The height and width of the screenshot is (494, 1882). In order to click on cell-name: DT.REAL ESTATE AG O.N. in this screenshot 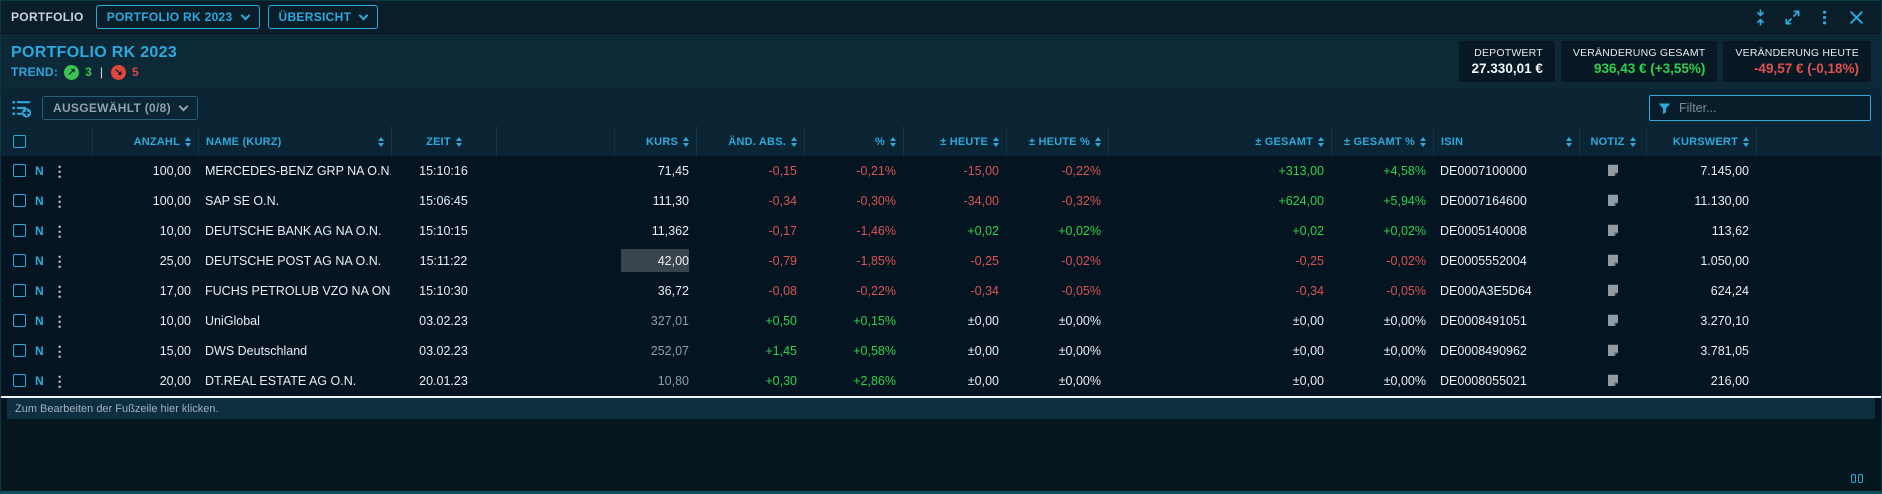, I will do `click(281, 380)`.